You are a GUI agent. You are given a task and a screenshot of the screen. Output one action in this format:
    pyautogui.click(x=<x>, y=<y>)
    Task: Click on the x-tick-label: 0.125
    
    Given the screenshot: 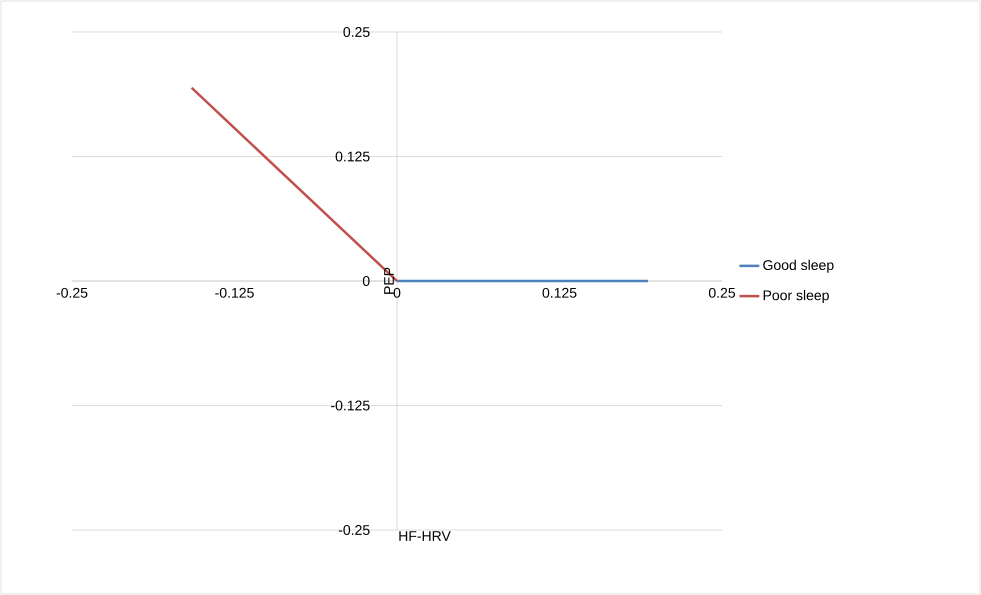 What is the action you would take?
    pyautogui.click(x=559, y=293)
    